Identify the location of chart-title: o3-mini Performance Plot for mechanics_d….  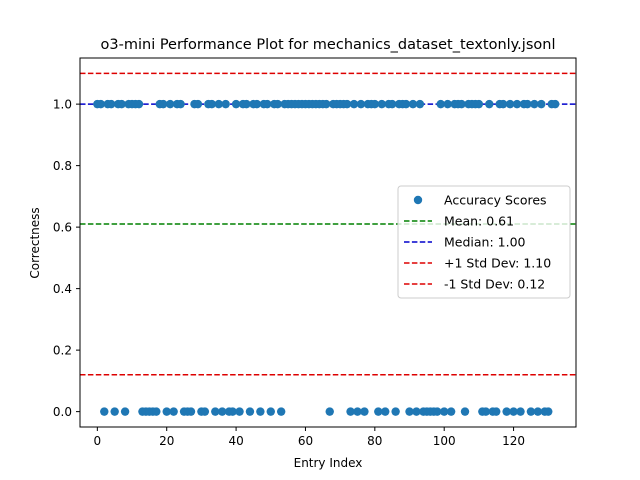
(328, 45).